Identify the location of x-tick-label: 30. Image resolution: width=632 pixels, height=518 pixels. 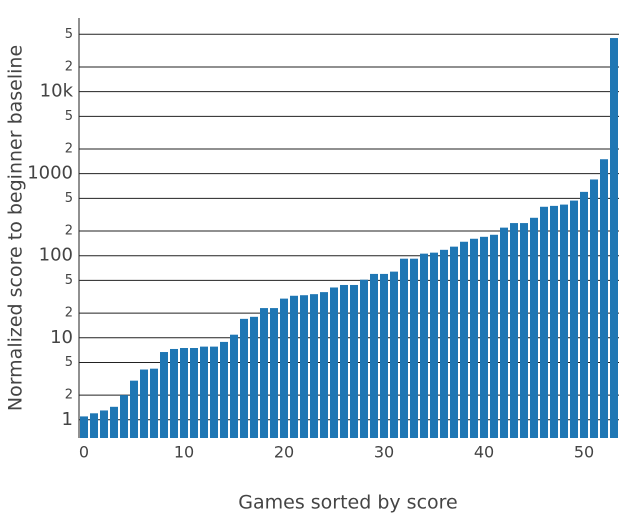
(384, 452).